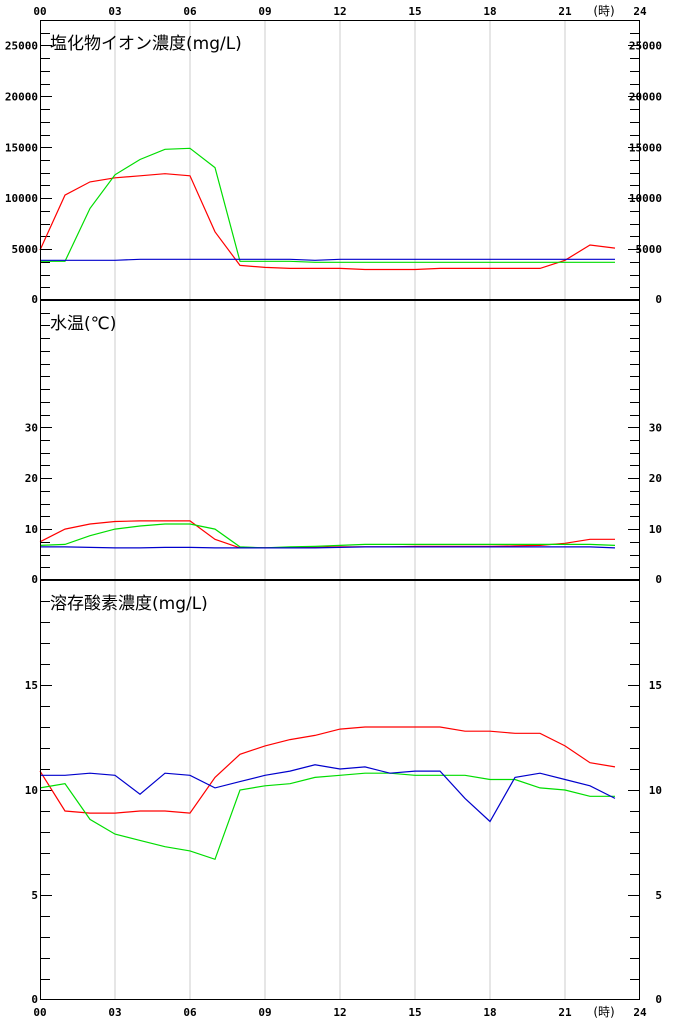  Describe the element at coordinates (114, 11) in the screenshot. I see `x-tick-label-top: 03` at that location.